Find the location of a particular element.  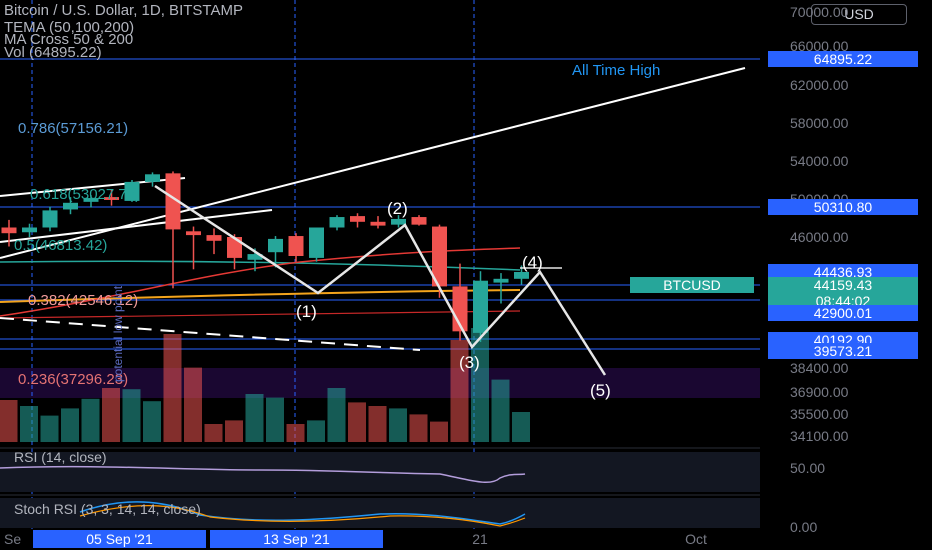

stoch-legend: Stoch RSI (3, 3, 14, 14, close) is located at coordinates (107, 509).